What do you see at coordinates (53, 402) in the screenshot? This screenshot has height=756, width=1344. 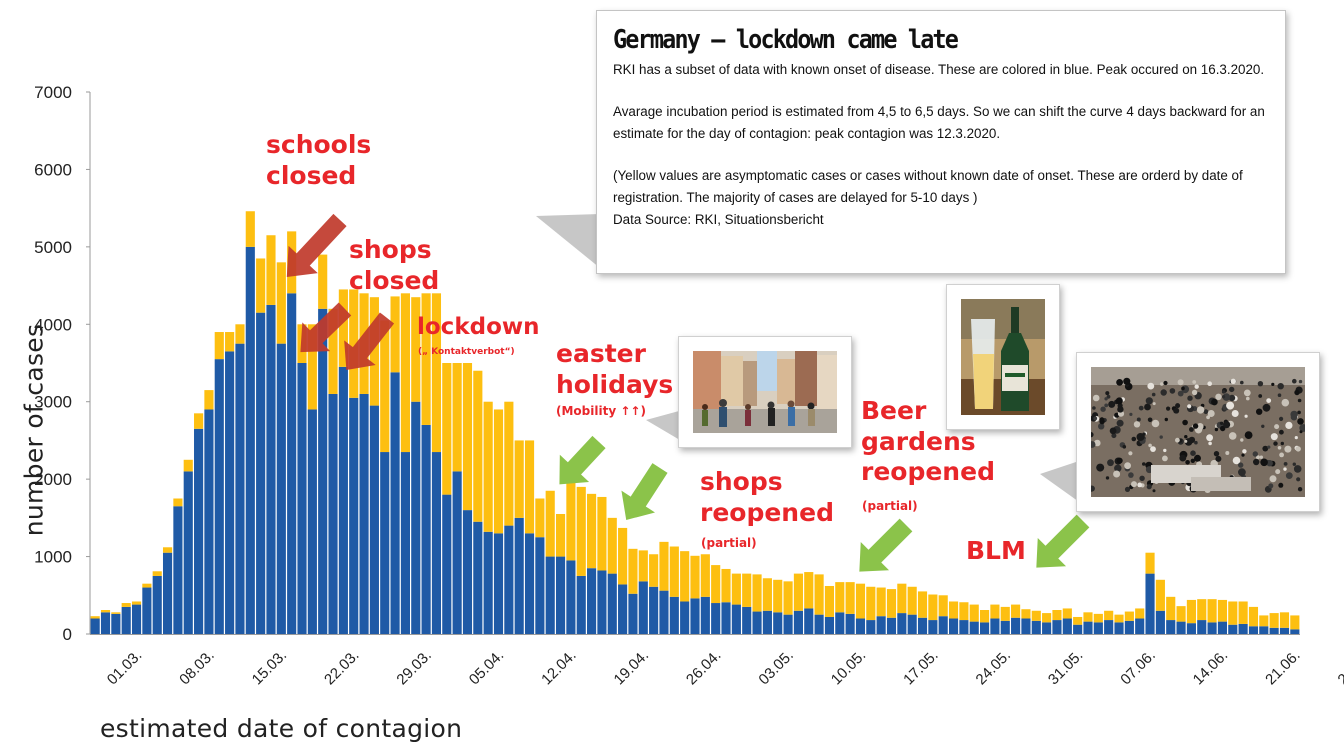 I see `y-tick-label: 3000` at bounding box center [53, 402].